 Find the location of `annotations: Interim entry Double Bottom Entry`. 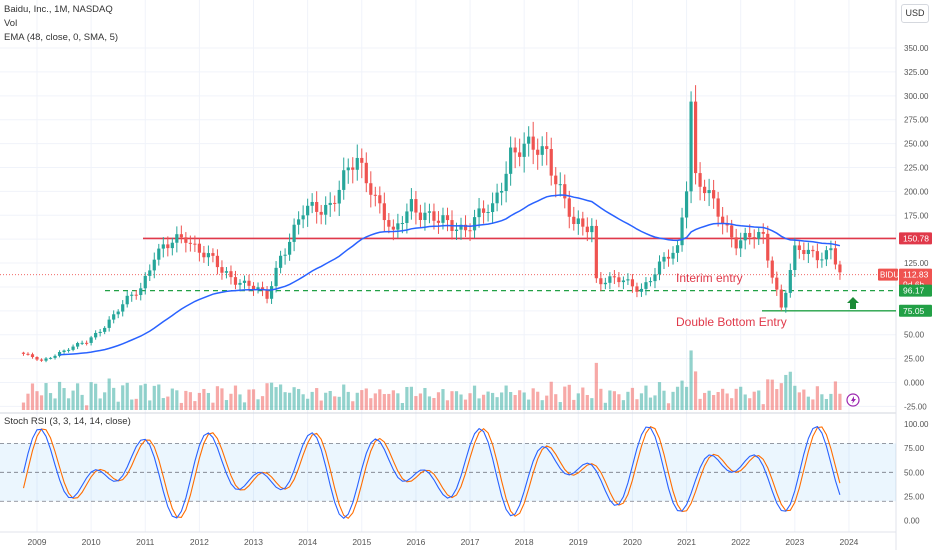

annotations: Interim entry Double Bottom Entry is located at coordinates (768, 339).